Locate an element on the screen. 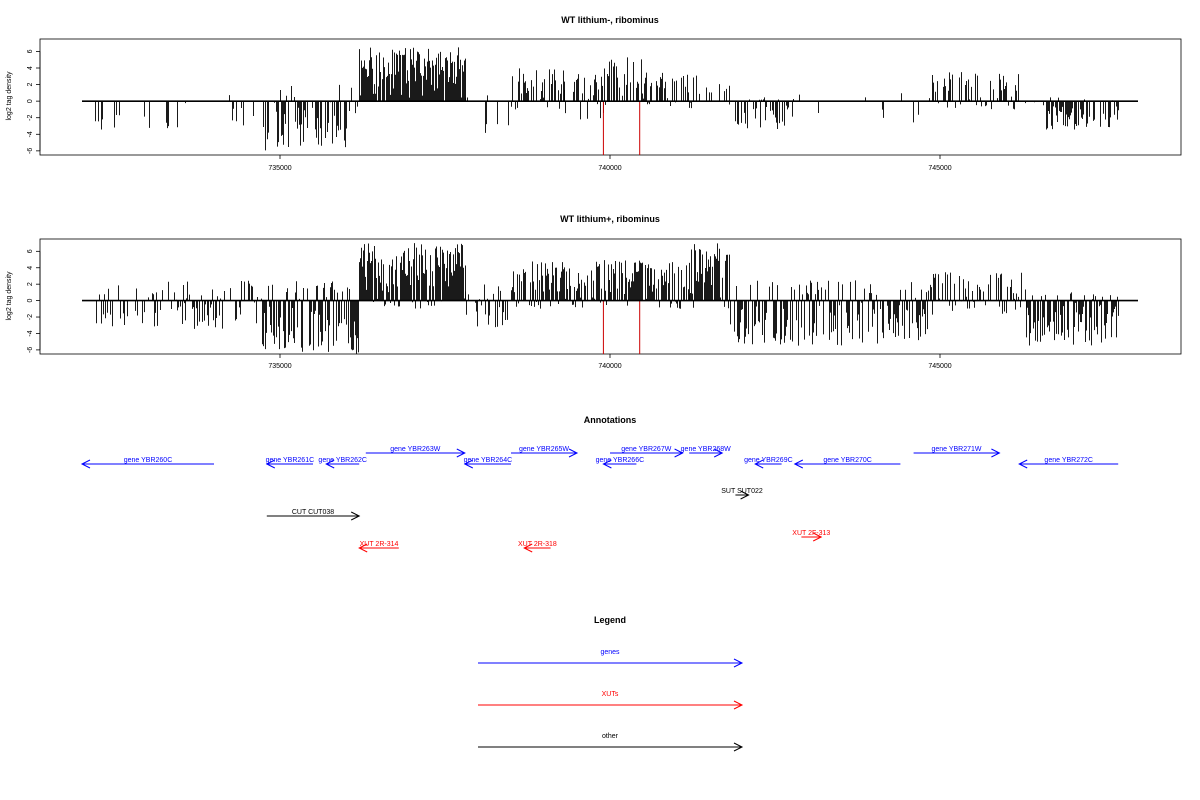  legend-item-xut: XUTs is located at coordinates (611, 700).